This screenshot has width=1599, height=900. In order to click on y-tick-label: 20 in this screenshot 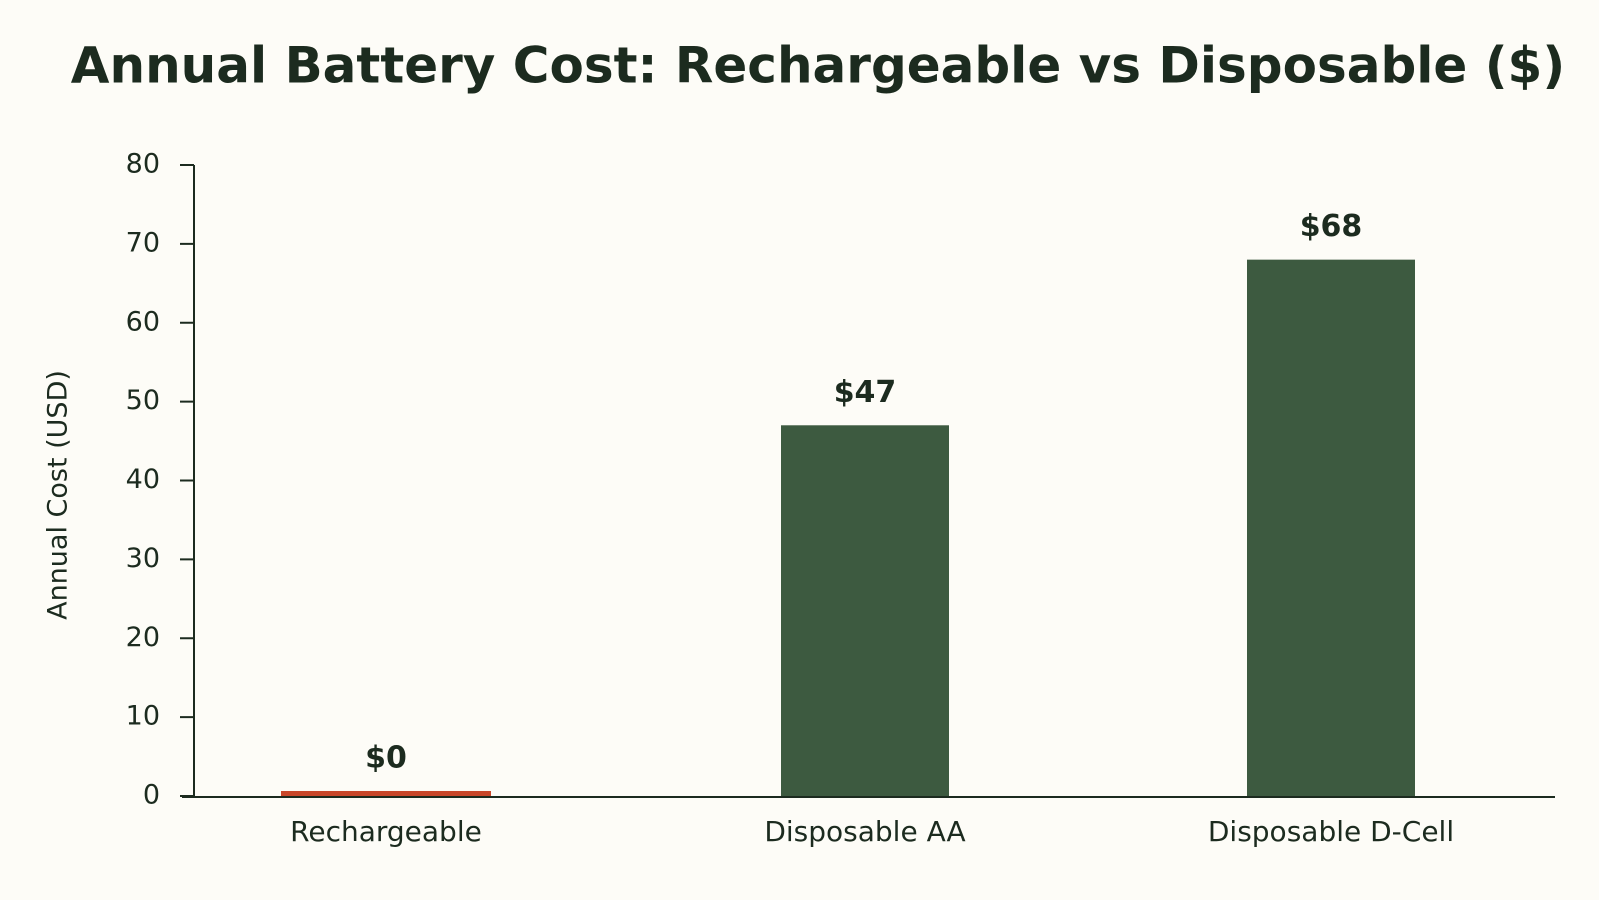, I will do `click(143, 637)`.